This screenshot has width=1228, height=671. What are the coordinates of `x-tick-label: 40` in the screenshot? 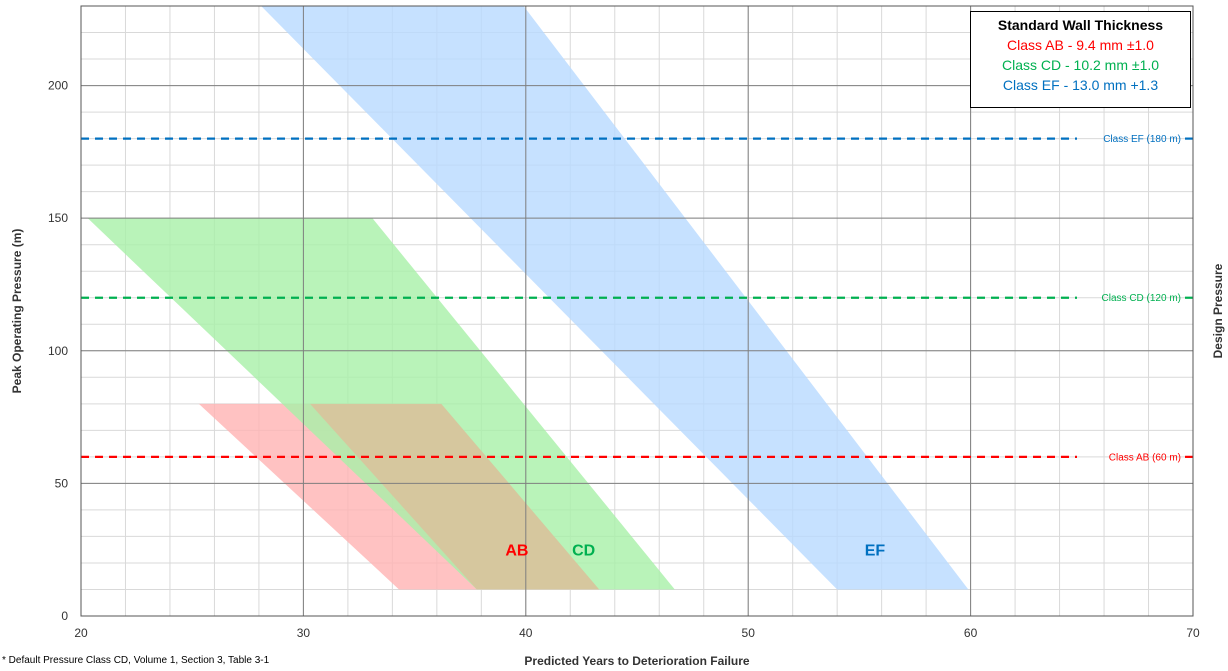 It's located at (526, 633).